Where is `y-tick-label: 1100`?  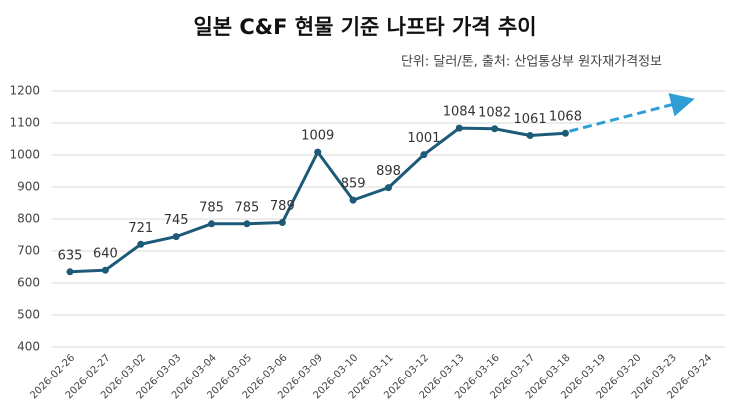 y-tick-label: 1100 is located at coordinates (24, 123).